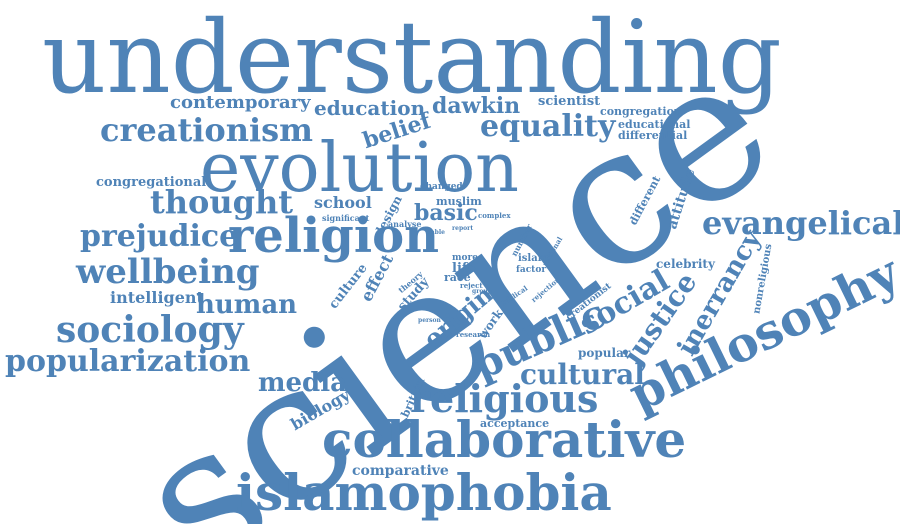 The image size is (900, 524). Describe the element at coordinates (346, 218) in the screenshot. I see `word-significant: significant` at that location.